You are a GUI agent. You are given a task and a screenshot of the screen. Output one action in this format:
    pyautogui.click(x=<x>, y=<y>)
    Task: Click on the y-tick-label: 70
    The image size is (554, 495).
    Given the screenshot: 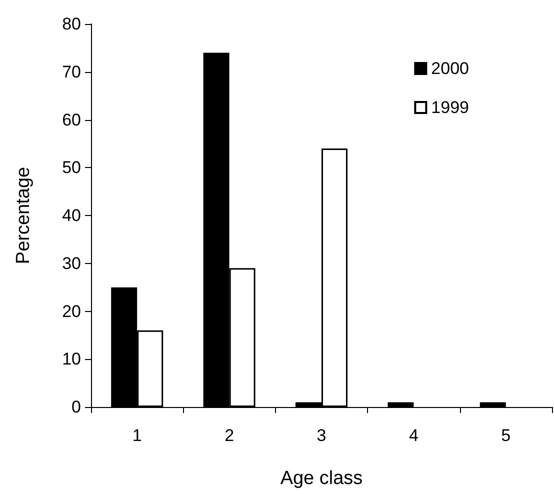 What is the action you would take?
    pyautogui.click(x=71, y=72)
    